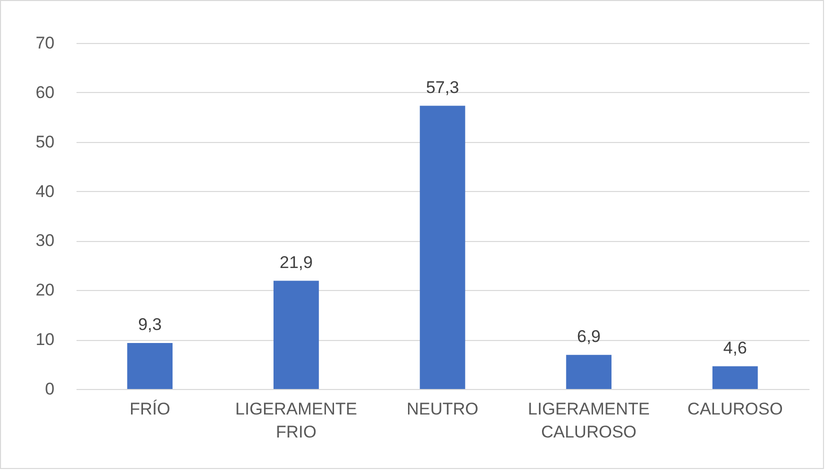 The image size is (826, 471). What do you see at coordinates (443, 87) in the screenshot?
I see `data-label: 57,3` at bounding box center [443, 87].